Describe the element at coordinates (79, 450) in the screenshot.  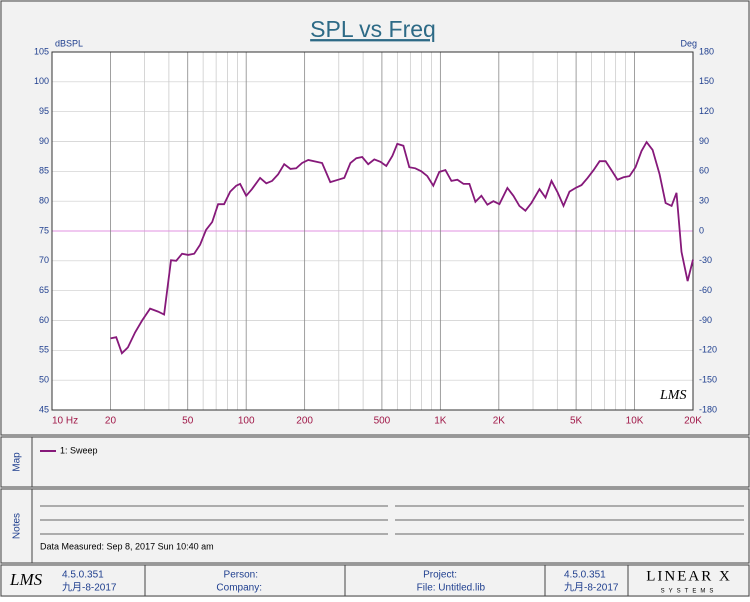
I see `legend-label: 1: Sweep` at that location.